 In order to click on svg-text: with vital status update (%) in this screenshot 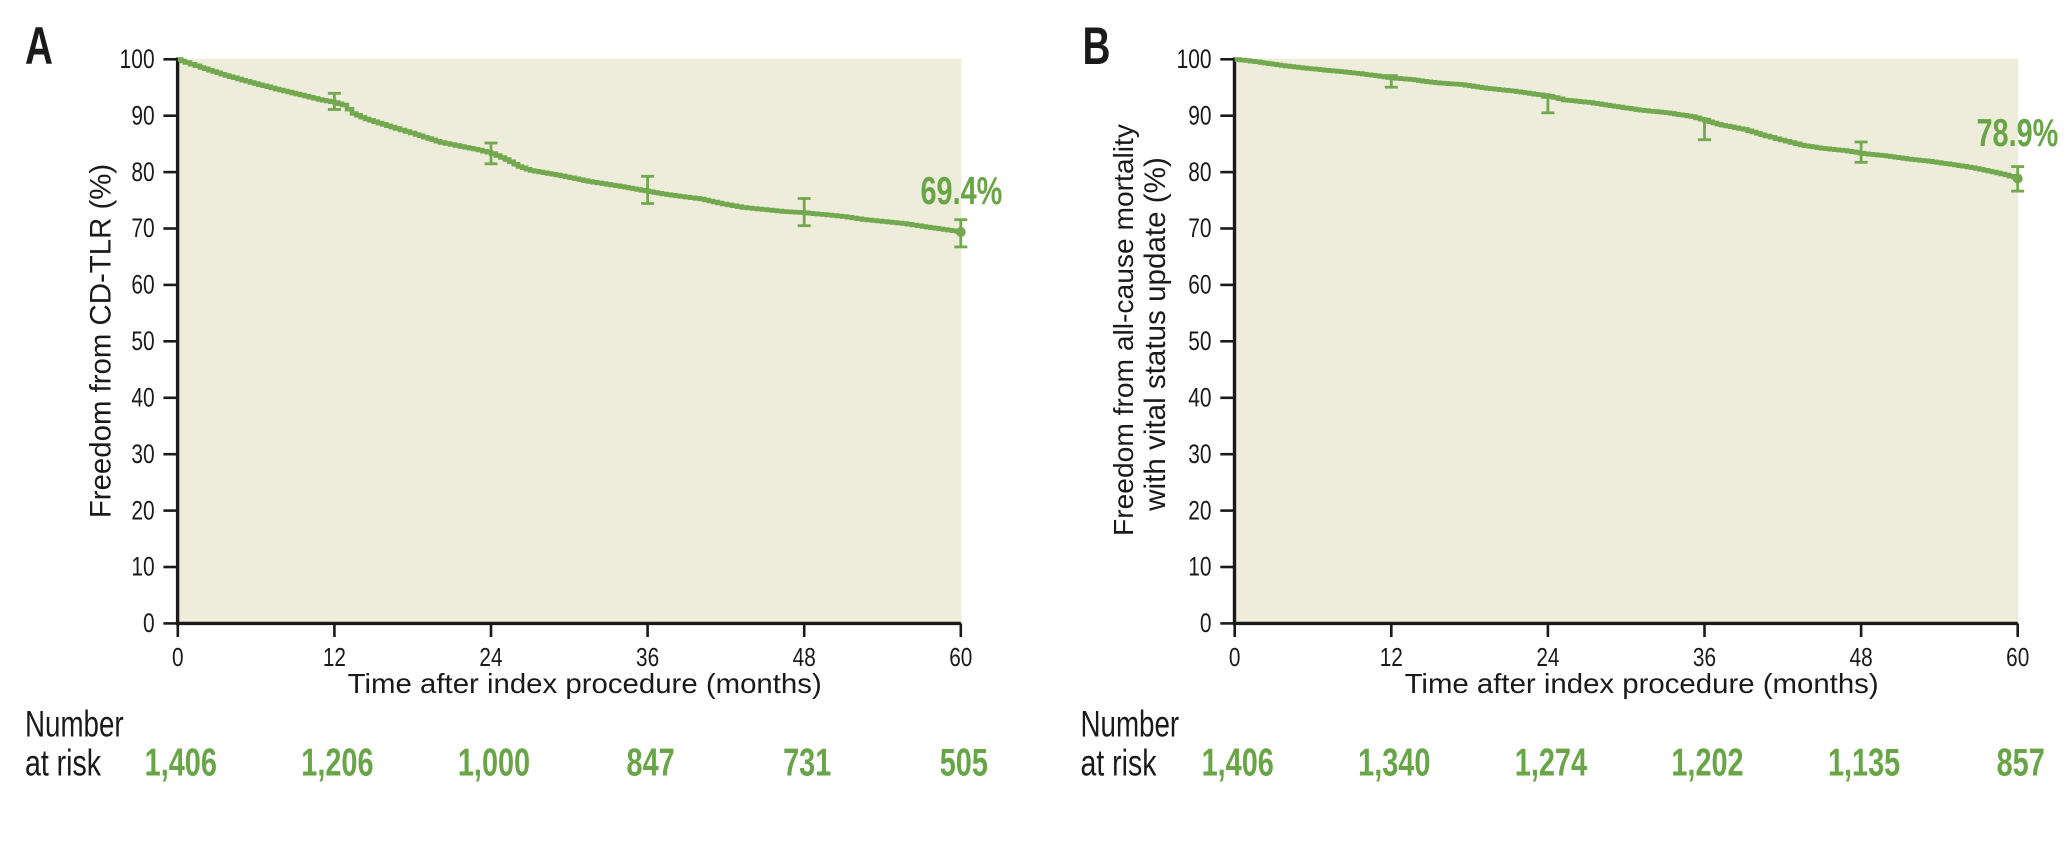, I will do `click(1155, 334)`.